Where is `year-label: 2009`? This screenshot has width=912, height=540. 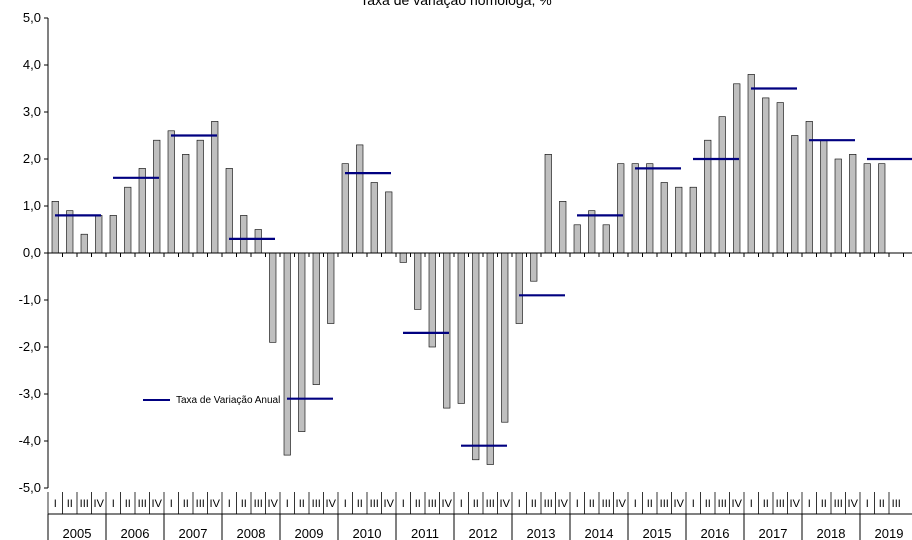
year-label: 2009 is located at coordinates (309, 533).